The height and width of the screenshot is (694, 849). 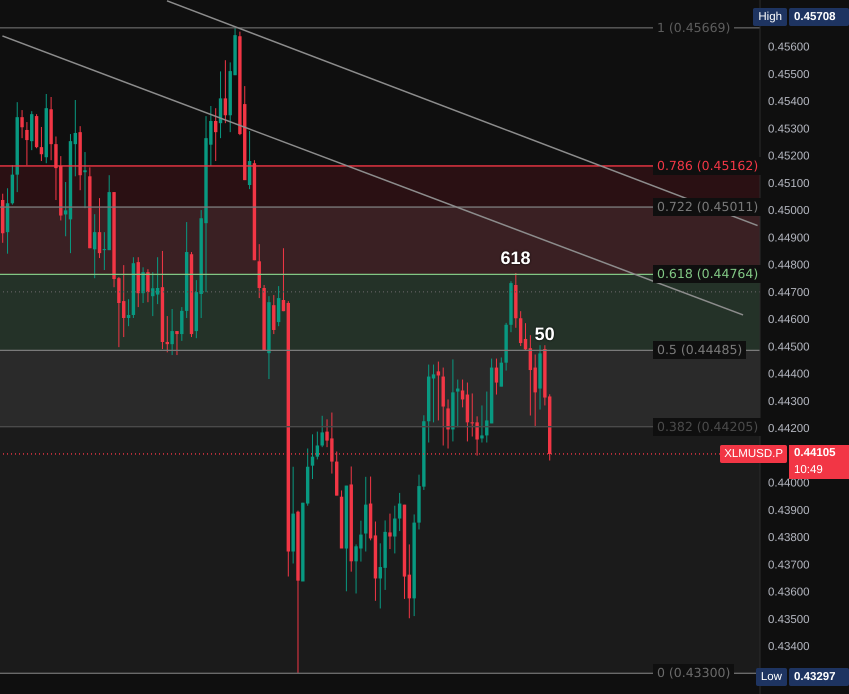 What do you see at coordinates (789, 538) in the screenshot?
I see `y-tick-label: 0.43800` at bounding box center [789, 538].